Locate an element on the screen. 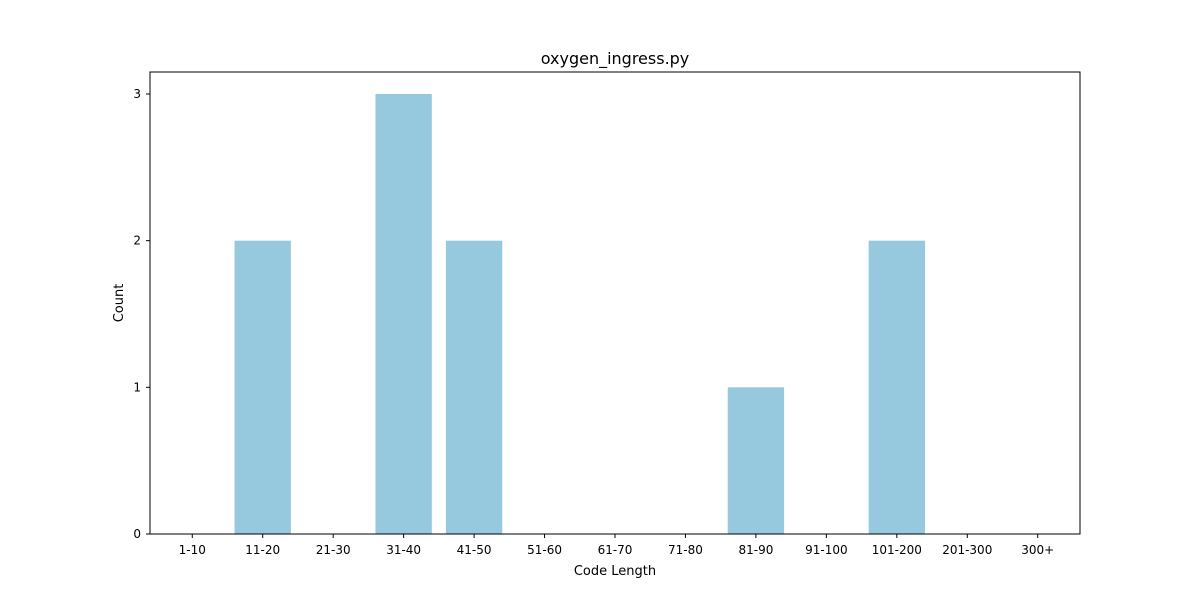  x-tick-label: 81-90 is located at coordinates (755, 550).